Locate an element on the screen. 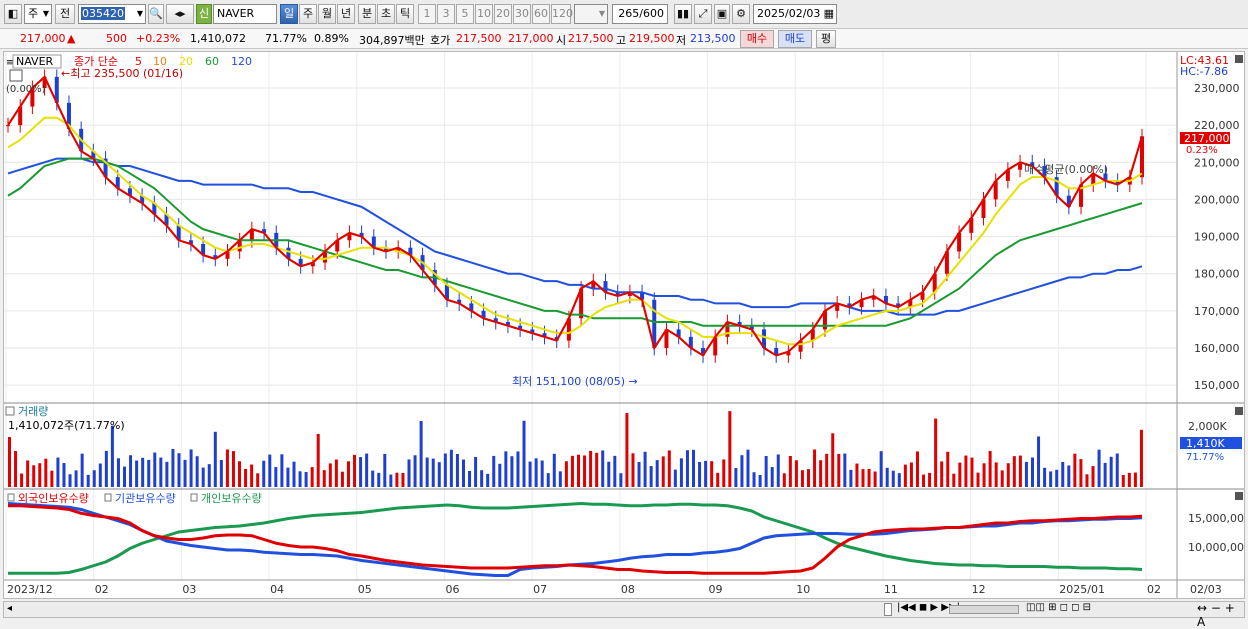  volume-tag-pct: 71.77% is located at coordinates (1205, 457).